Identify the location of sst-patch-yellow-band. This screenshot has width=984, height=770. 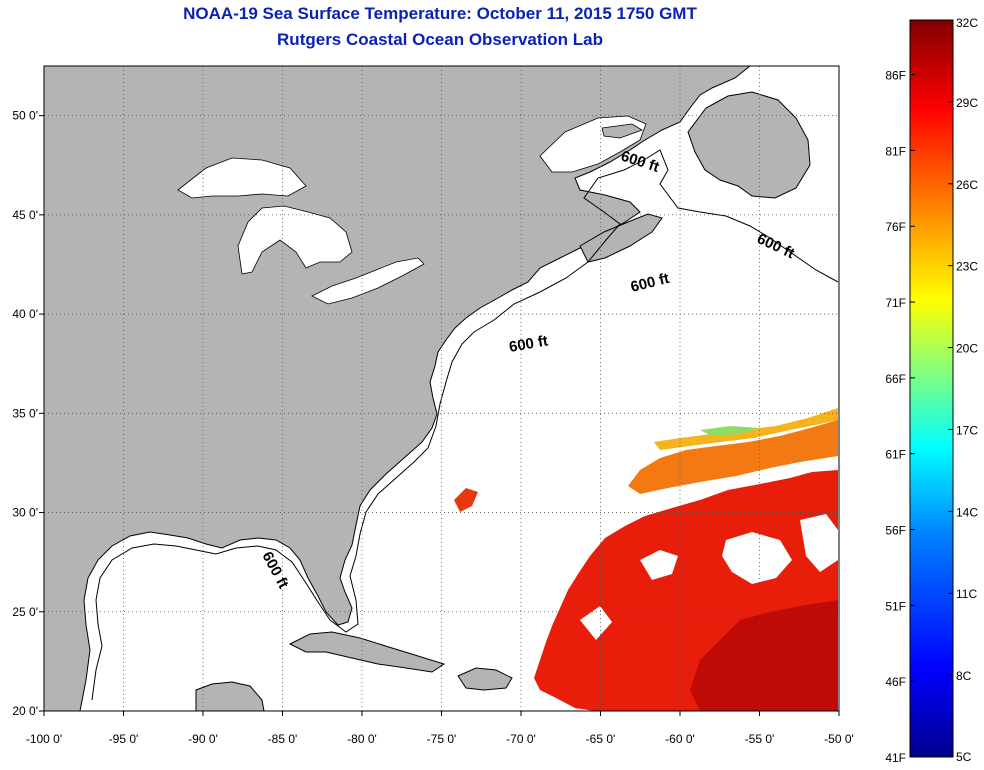
(746, 429).